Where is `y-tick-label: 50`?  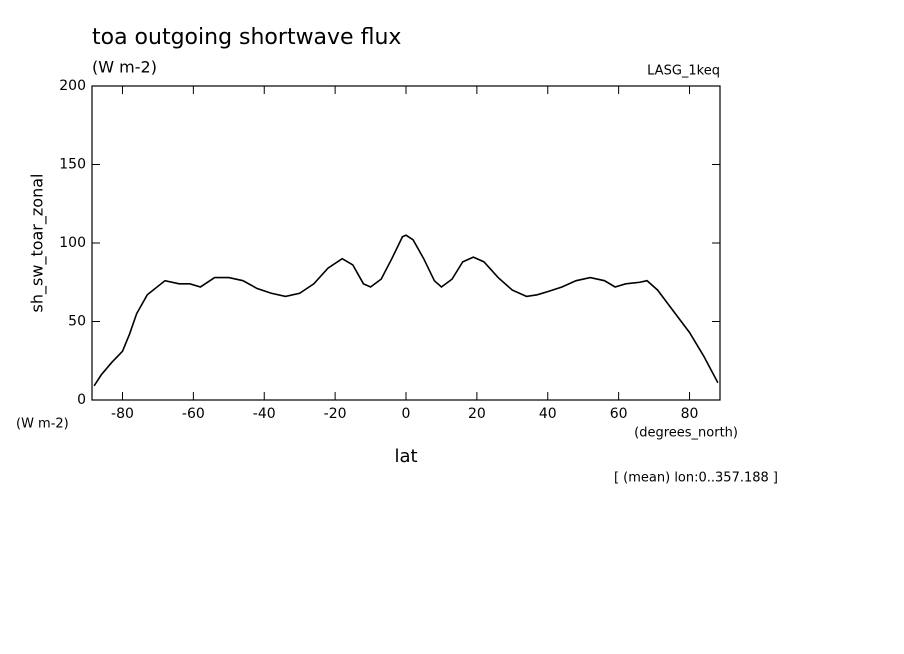
y-tick-label: 50 is located at coordinates (77, 322).